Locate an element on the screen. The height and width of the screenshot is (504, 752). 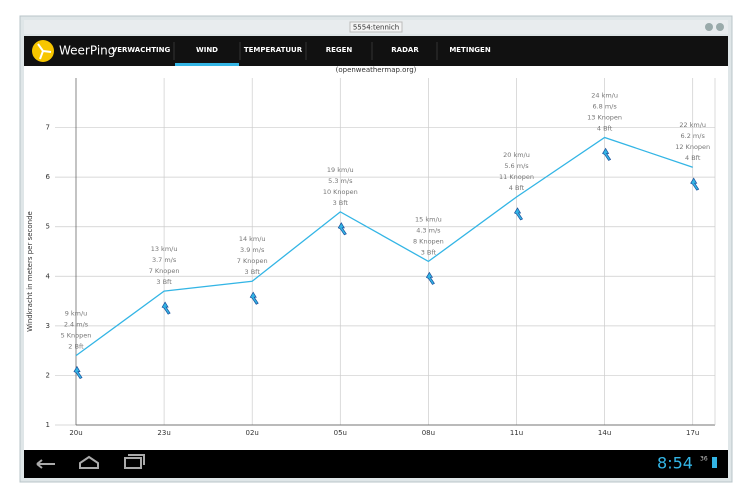
nav-tab: VERWACHTING is located at coordinates (141, 50).